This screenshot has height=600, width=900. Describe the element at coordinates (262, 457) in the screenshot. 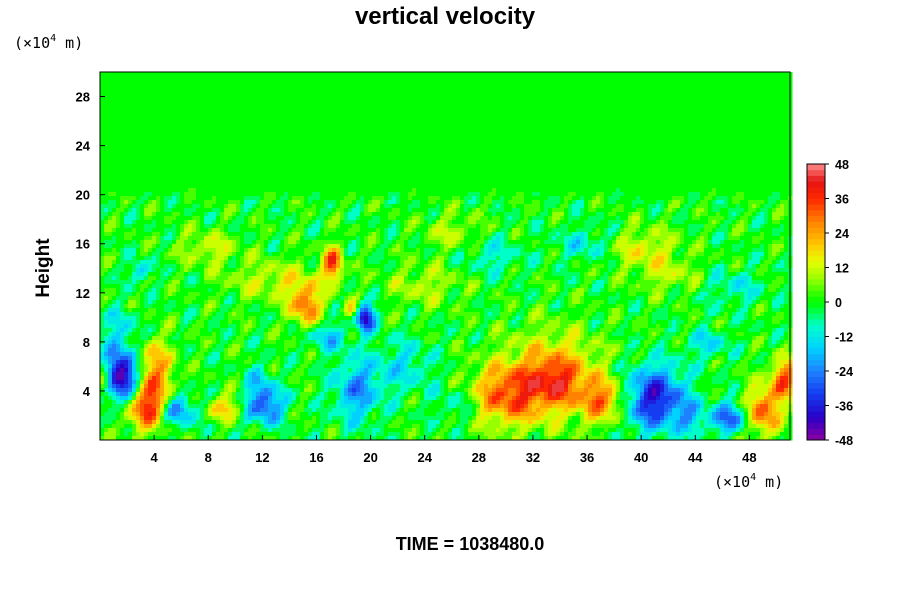

I see `x-tick-label: 12` at that location.